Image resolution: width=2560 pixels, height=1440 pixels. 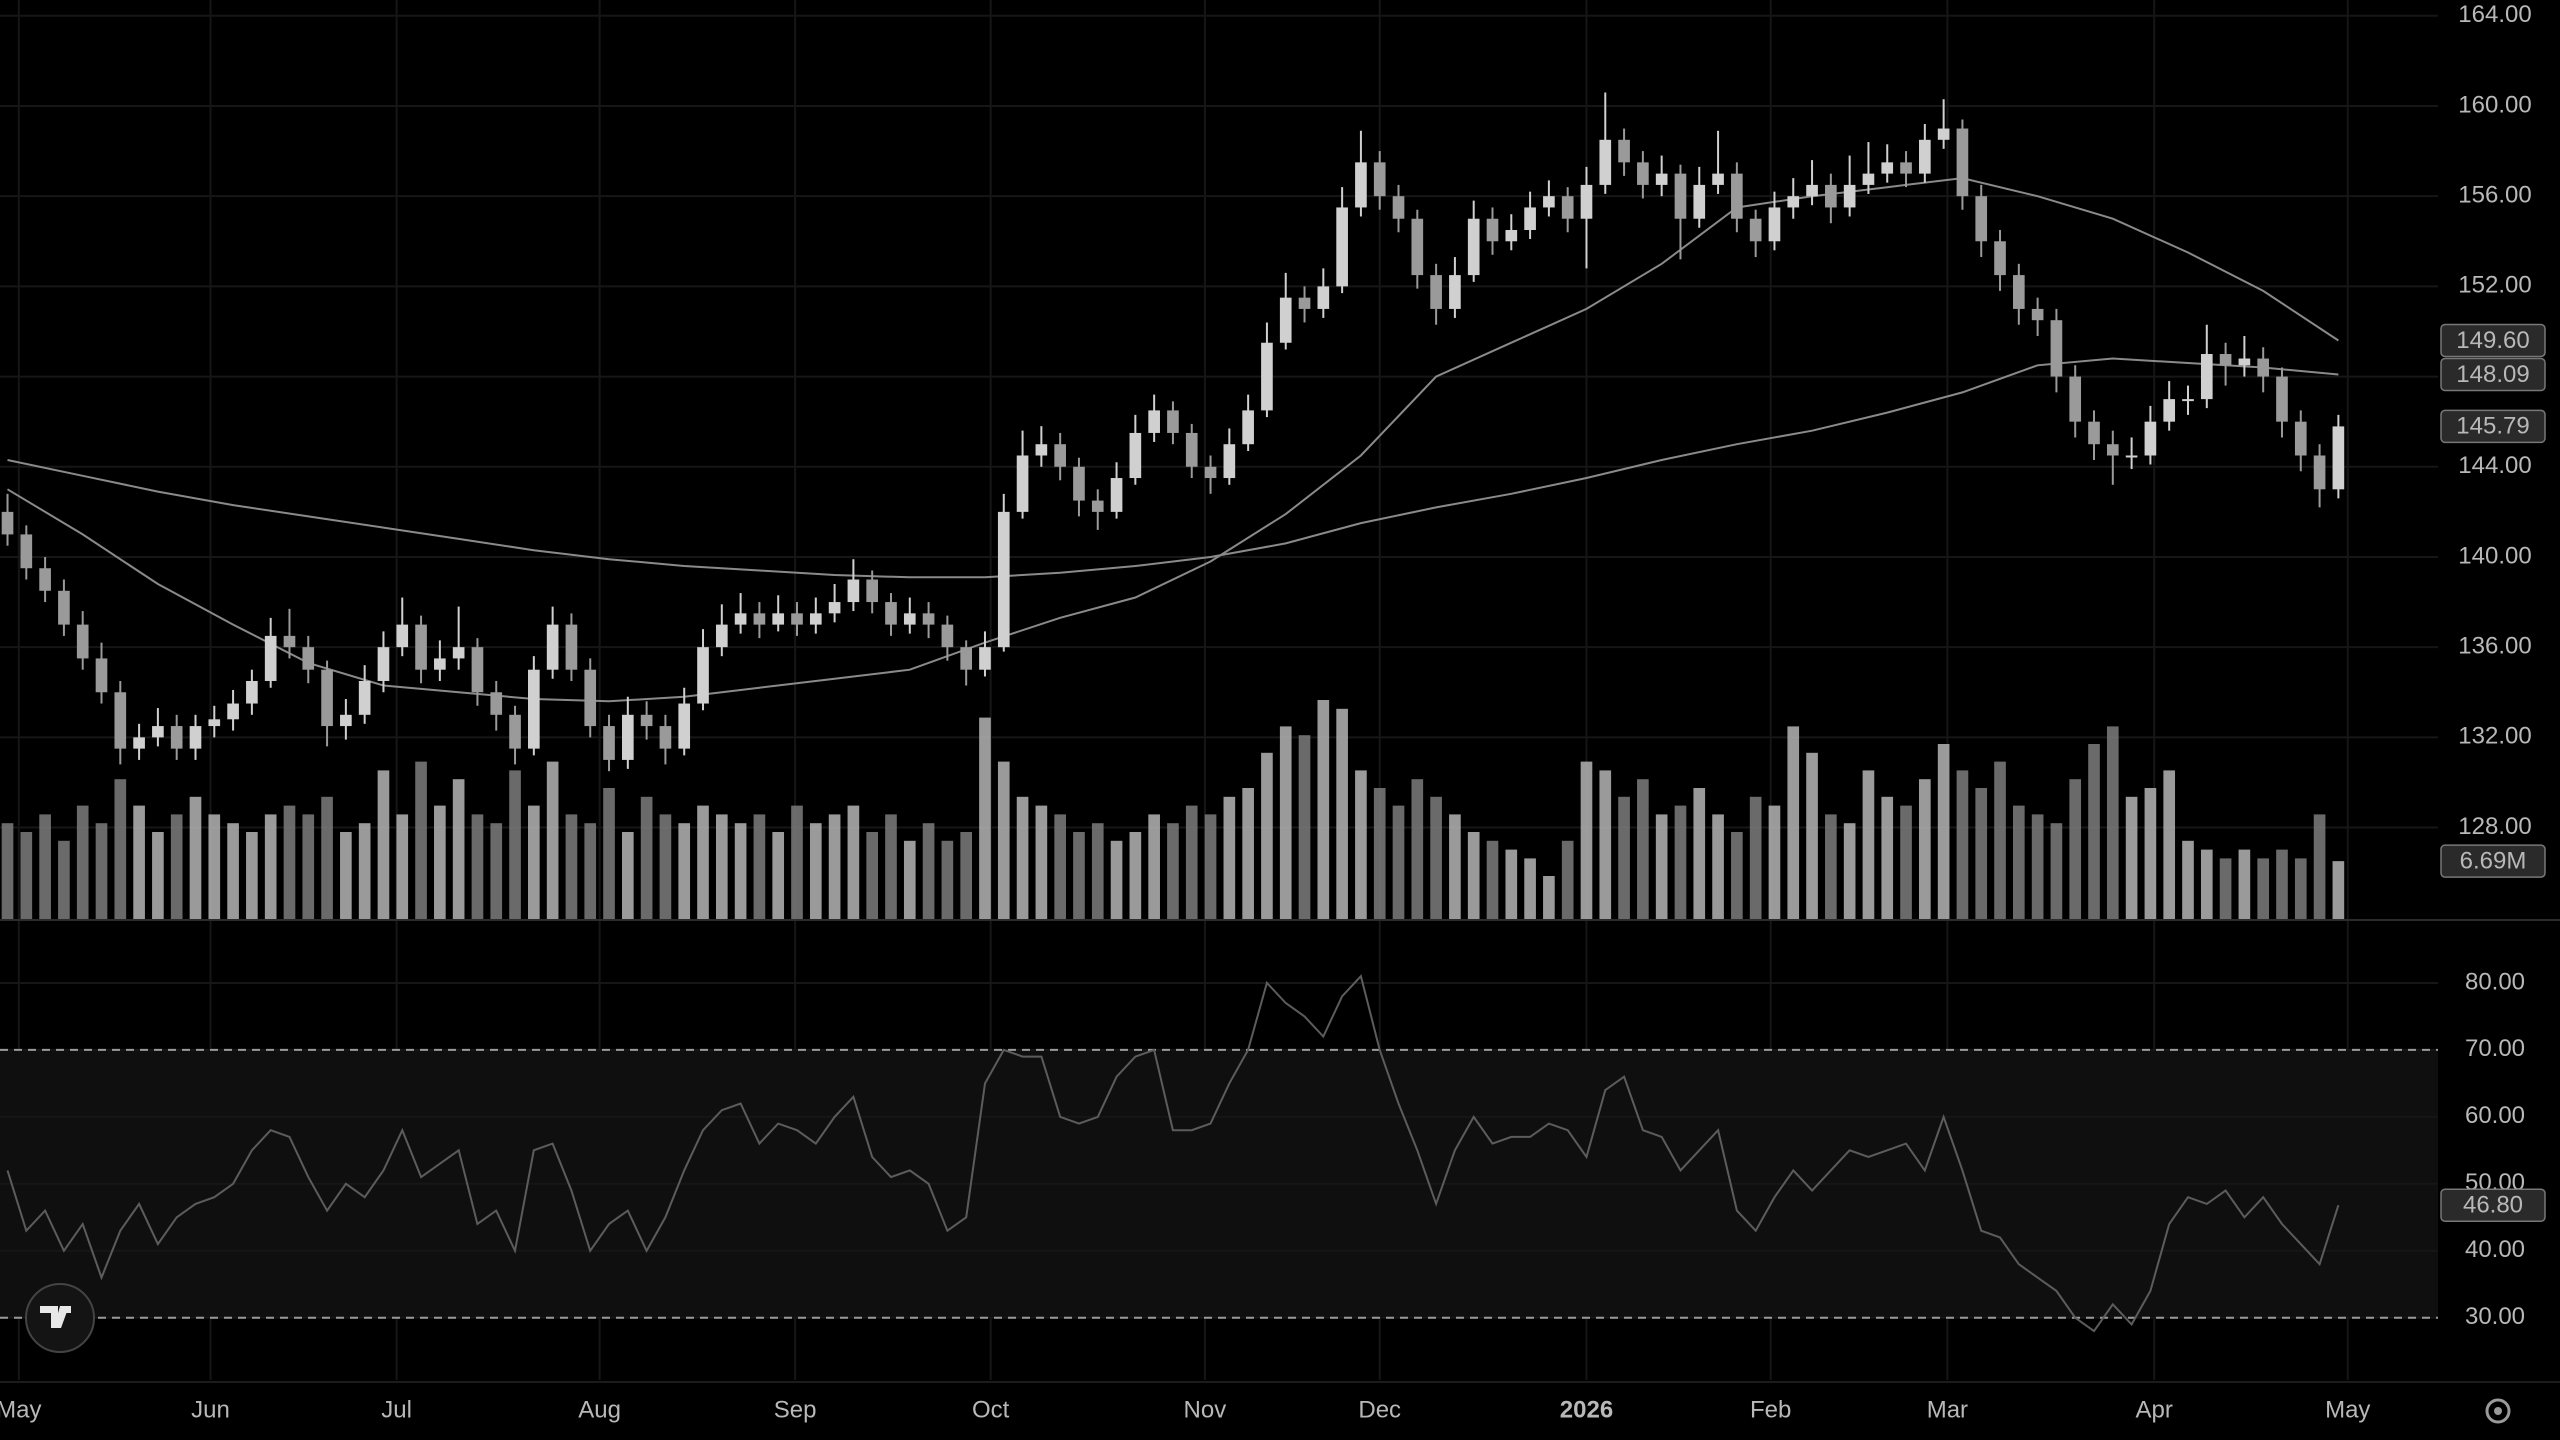 I want to click on rsi-tick-label: 80.00, so click(x=2495, y=981).